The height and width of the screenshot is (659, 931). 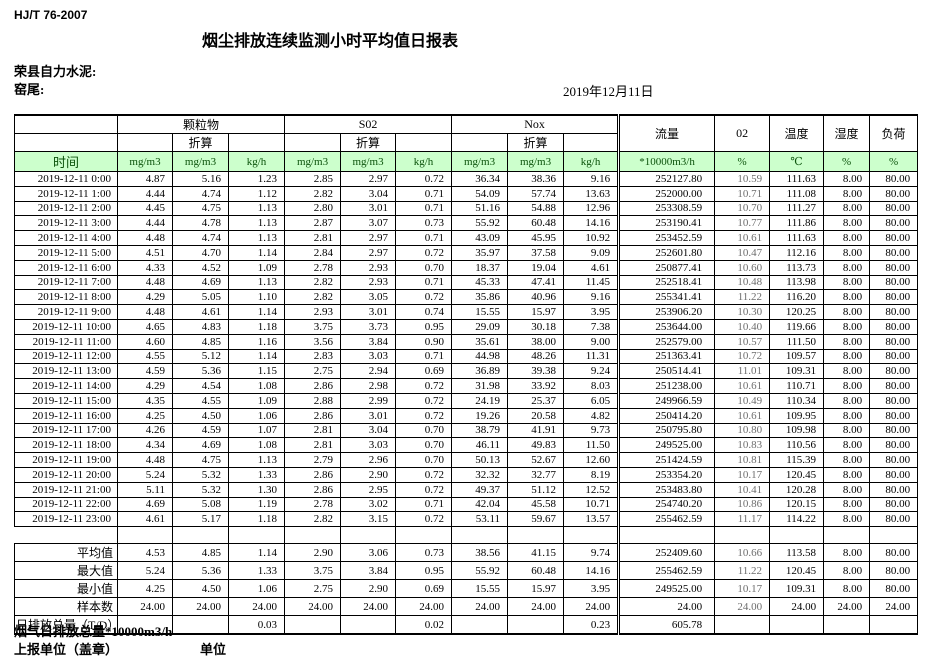 I want to click on value-cell: 4.50, so click(x=200, y=589).